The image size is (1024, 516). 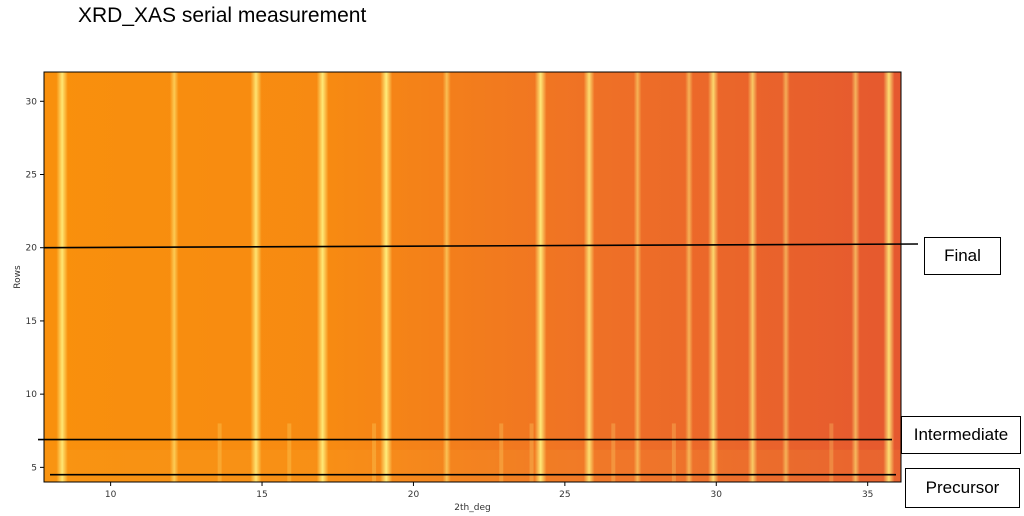 What do you see at coordinates (564, 495) in the screenshot?
I see `x-tick-label-3: 25` at bounding box center [564, 495].